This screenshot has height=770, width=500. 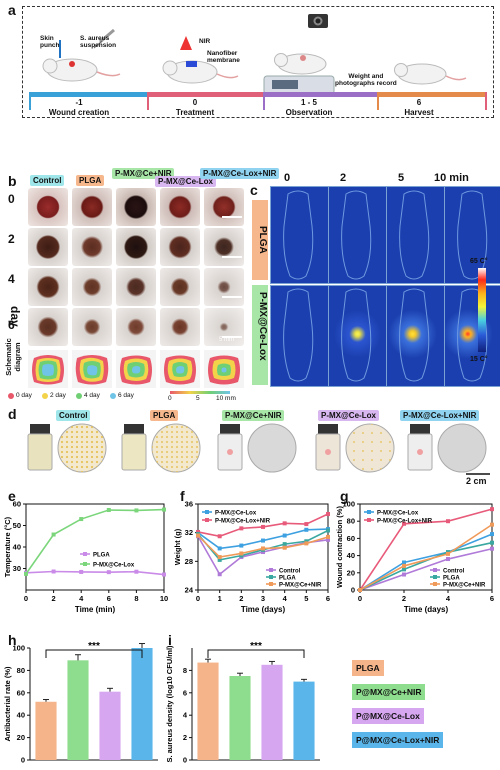 What do you see at coordinates (419, 112) in the screenshot?
I see `timeline-caption-4: Harvest` at bounding box center [419, 112].